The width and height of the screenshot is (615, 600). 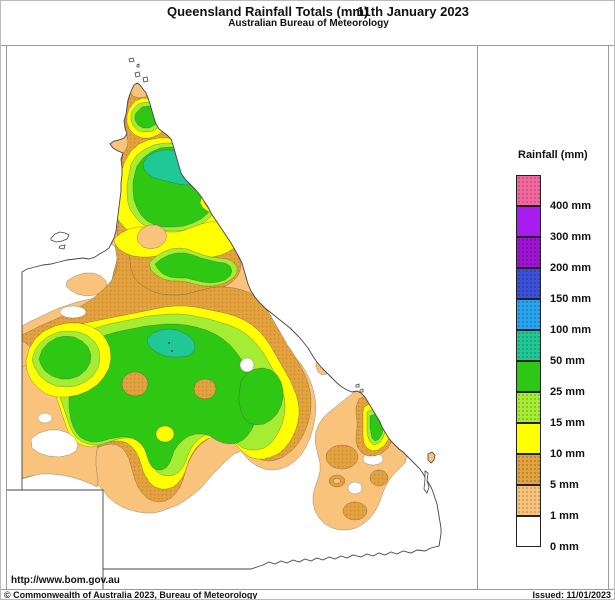 I want to click on legend-label-10-mm: 10 mm, so click(x=567, y=454).